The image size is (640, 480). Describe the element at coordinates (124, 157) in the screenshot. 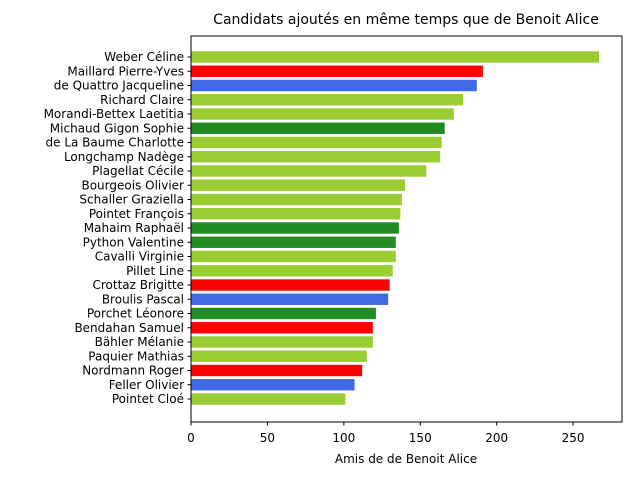

I see `category-label: Longchamp Nadège` at that location.